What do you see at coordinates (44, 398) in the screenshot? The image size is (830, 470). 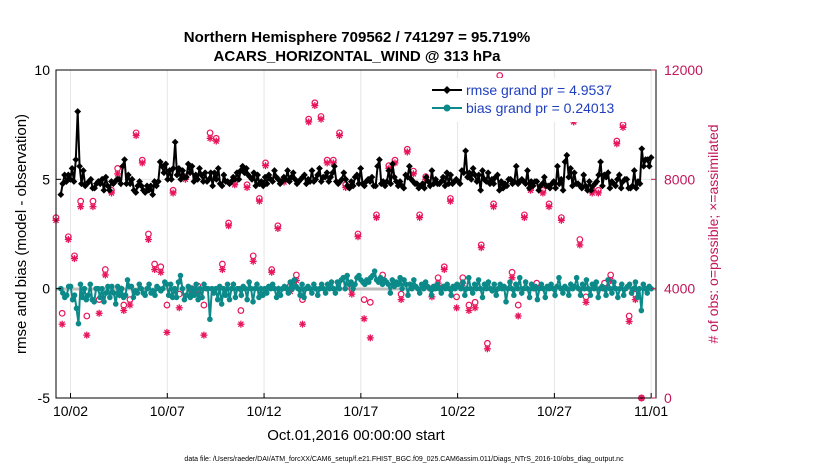 I see `y-tick-label: -5` at bounding box center [44, 398].